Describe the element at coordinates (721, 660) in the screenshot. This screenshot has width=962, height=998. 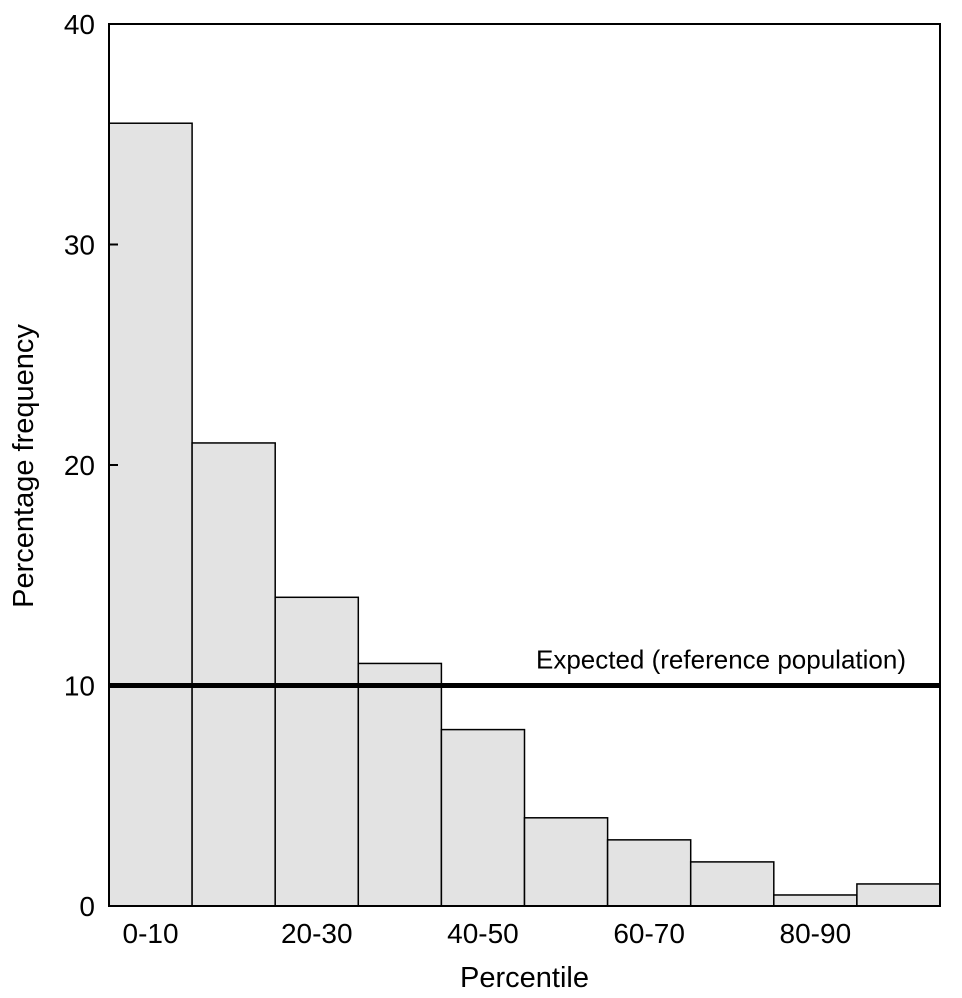
I see `reference-line-label: Expected (reference population)` at that location.